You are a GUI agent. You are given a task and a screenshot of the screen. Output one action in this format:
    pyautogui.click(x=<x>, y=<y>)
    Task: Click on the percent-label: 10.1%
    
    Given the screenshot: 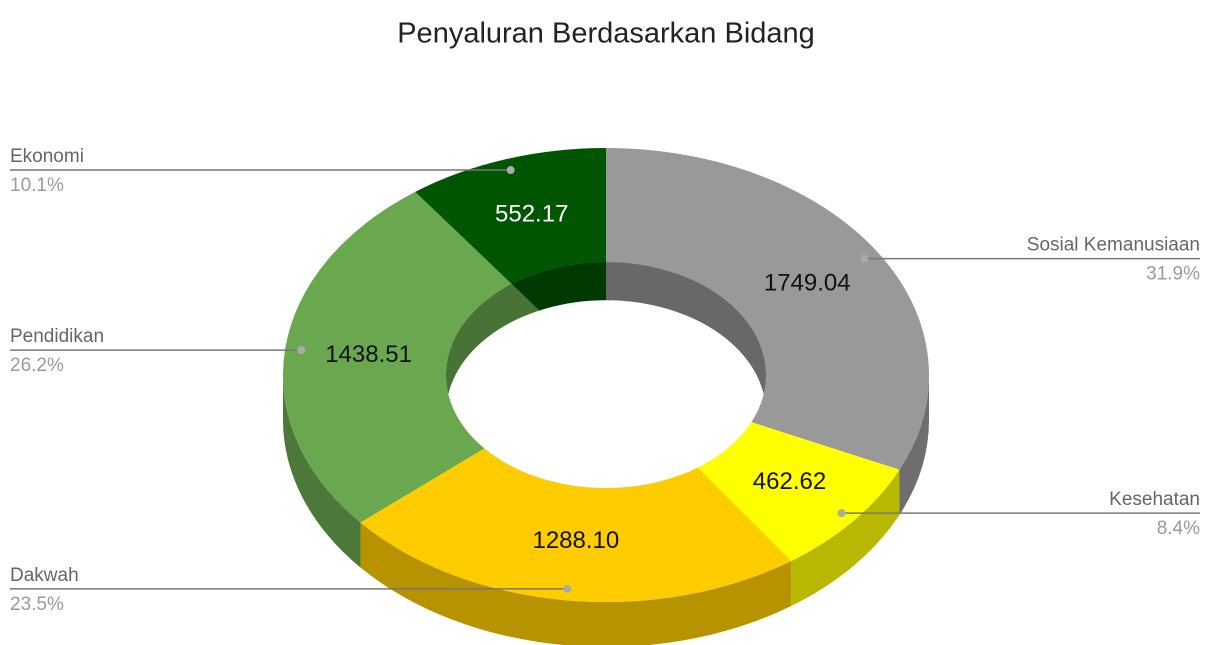 What is the action you would take?
    pyautogui.click(x=37, y=185)
    